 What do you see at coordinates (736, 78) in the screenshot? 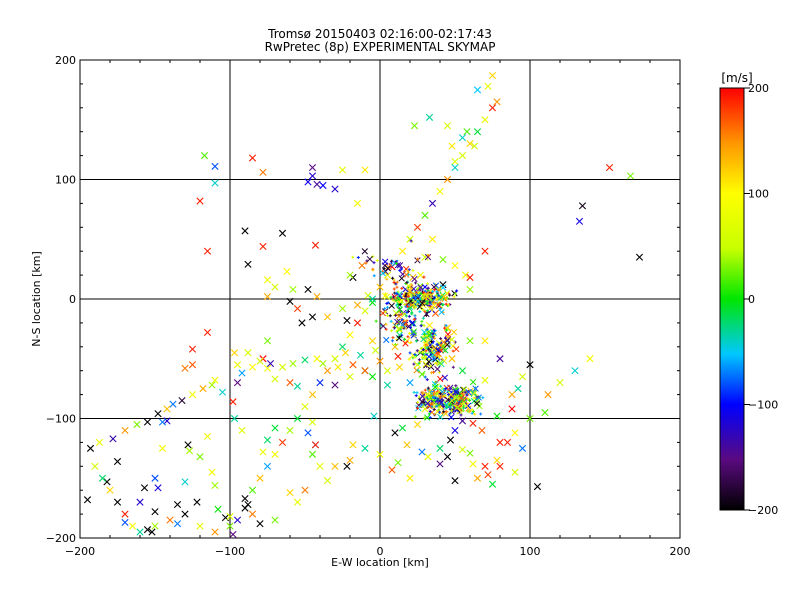
I see `colorbar-label: [m/s]` at bounding box center [736, 78].